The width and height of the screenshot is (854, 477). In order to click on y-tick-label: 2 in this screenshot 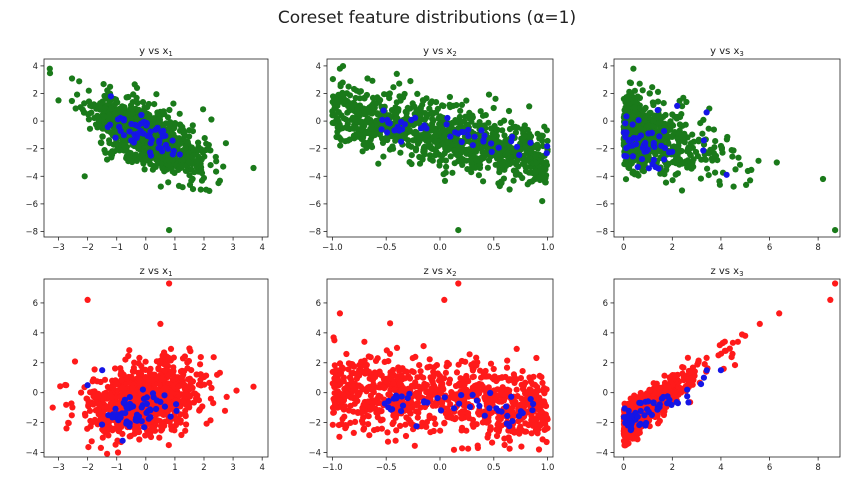, I will do `click(318, 94)`.